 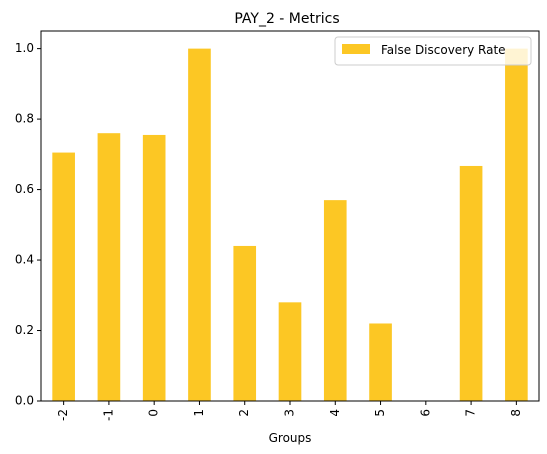 What do you see at coordinates (24, 119) in the screenshot?
I see `y-tick-label: 0.8` at bounding box center [24, 119].